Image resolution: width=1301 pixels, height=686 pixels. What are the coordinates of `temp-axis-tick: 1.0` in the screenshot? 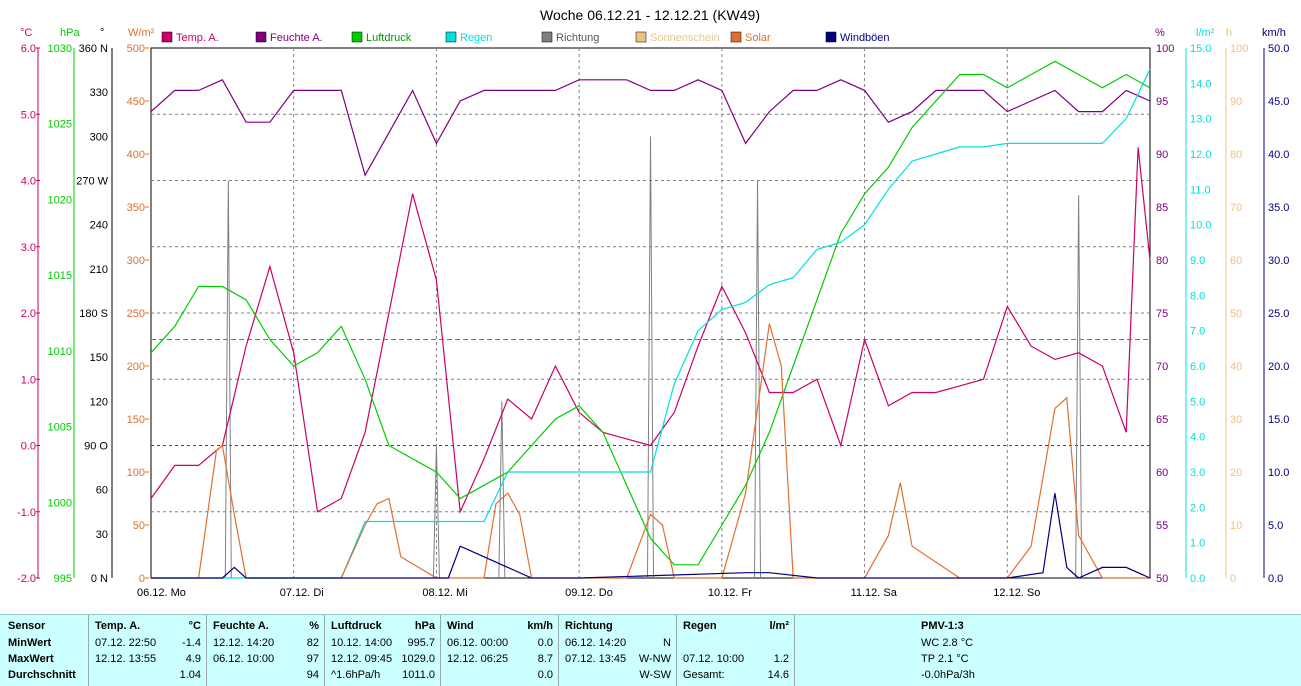 It's located at (28, 380).